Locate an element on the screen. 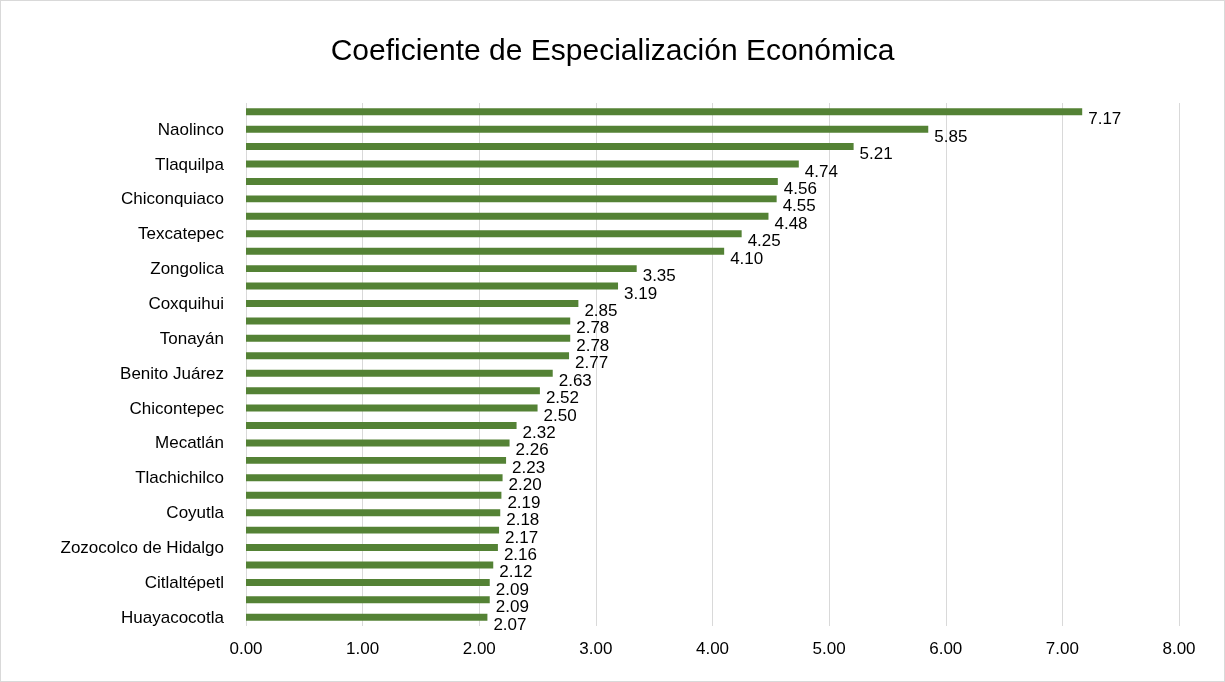 The image size is (1225, 682). y-tick-label: Tlachichilco is located at coordinates (179, 478).